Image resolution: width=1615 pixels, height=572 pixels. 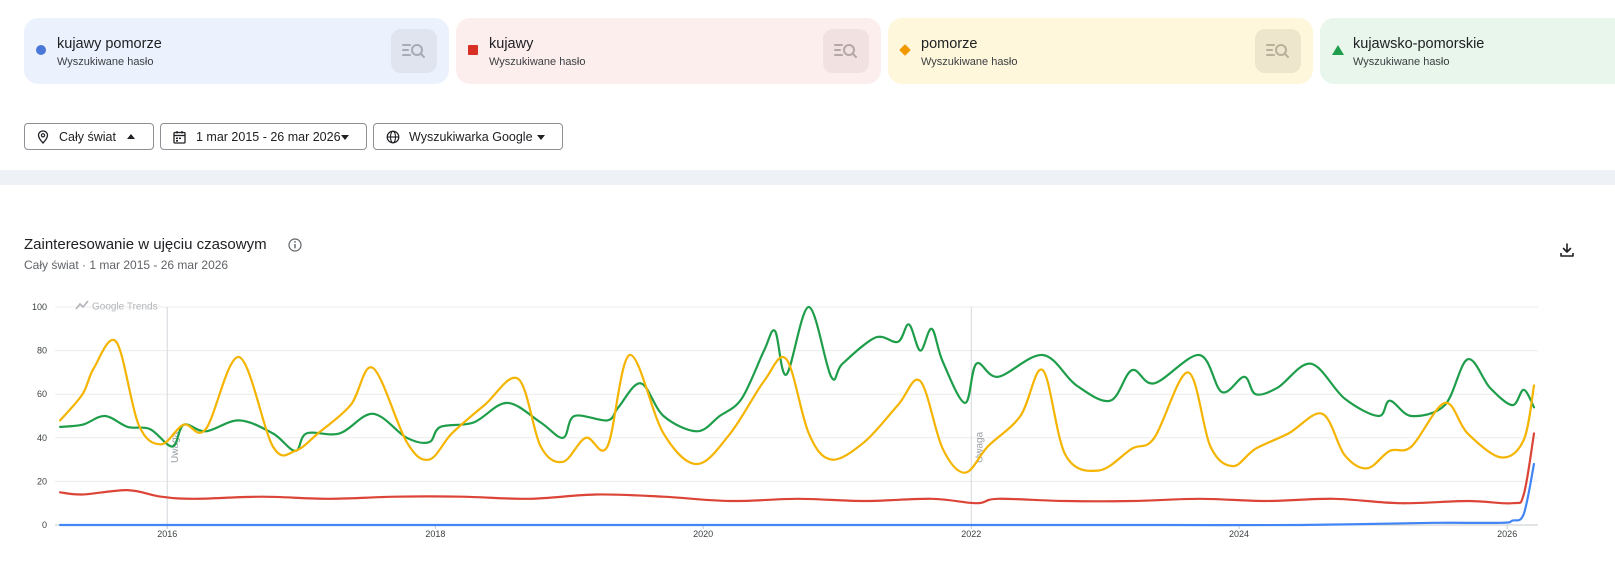 What do you see at coordinates (236, 51) in the screenshot?
I see `term-card-kujawy-pomorze: kujawy pomorze Wyszukiwane hasło` at bounding box center [236, 51].